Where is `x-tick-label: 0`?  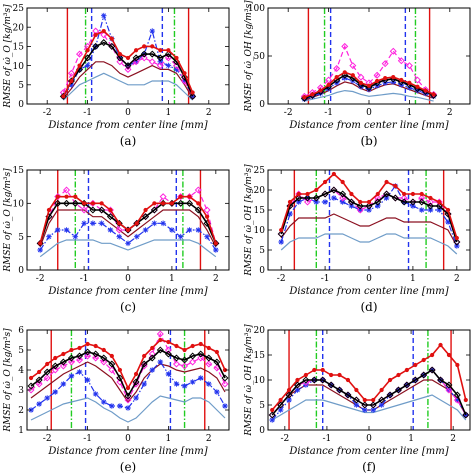
x-tick-label: 0 is located at coordinates (369, 279).